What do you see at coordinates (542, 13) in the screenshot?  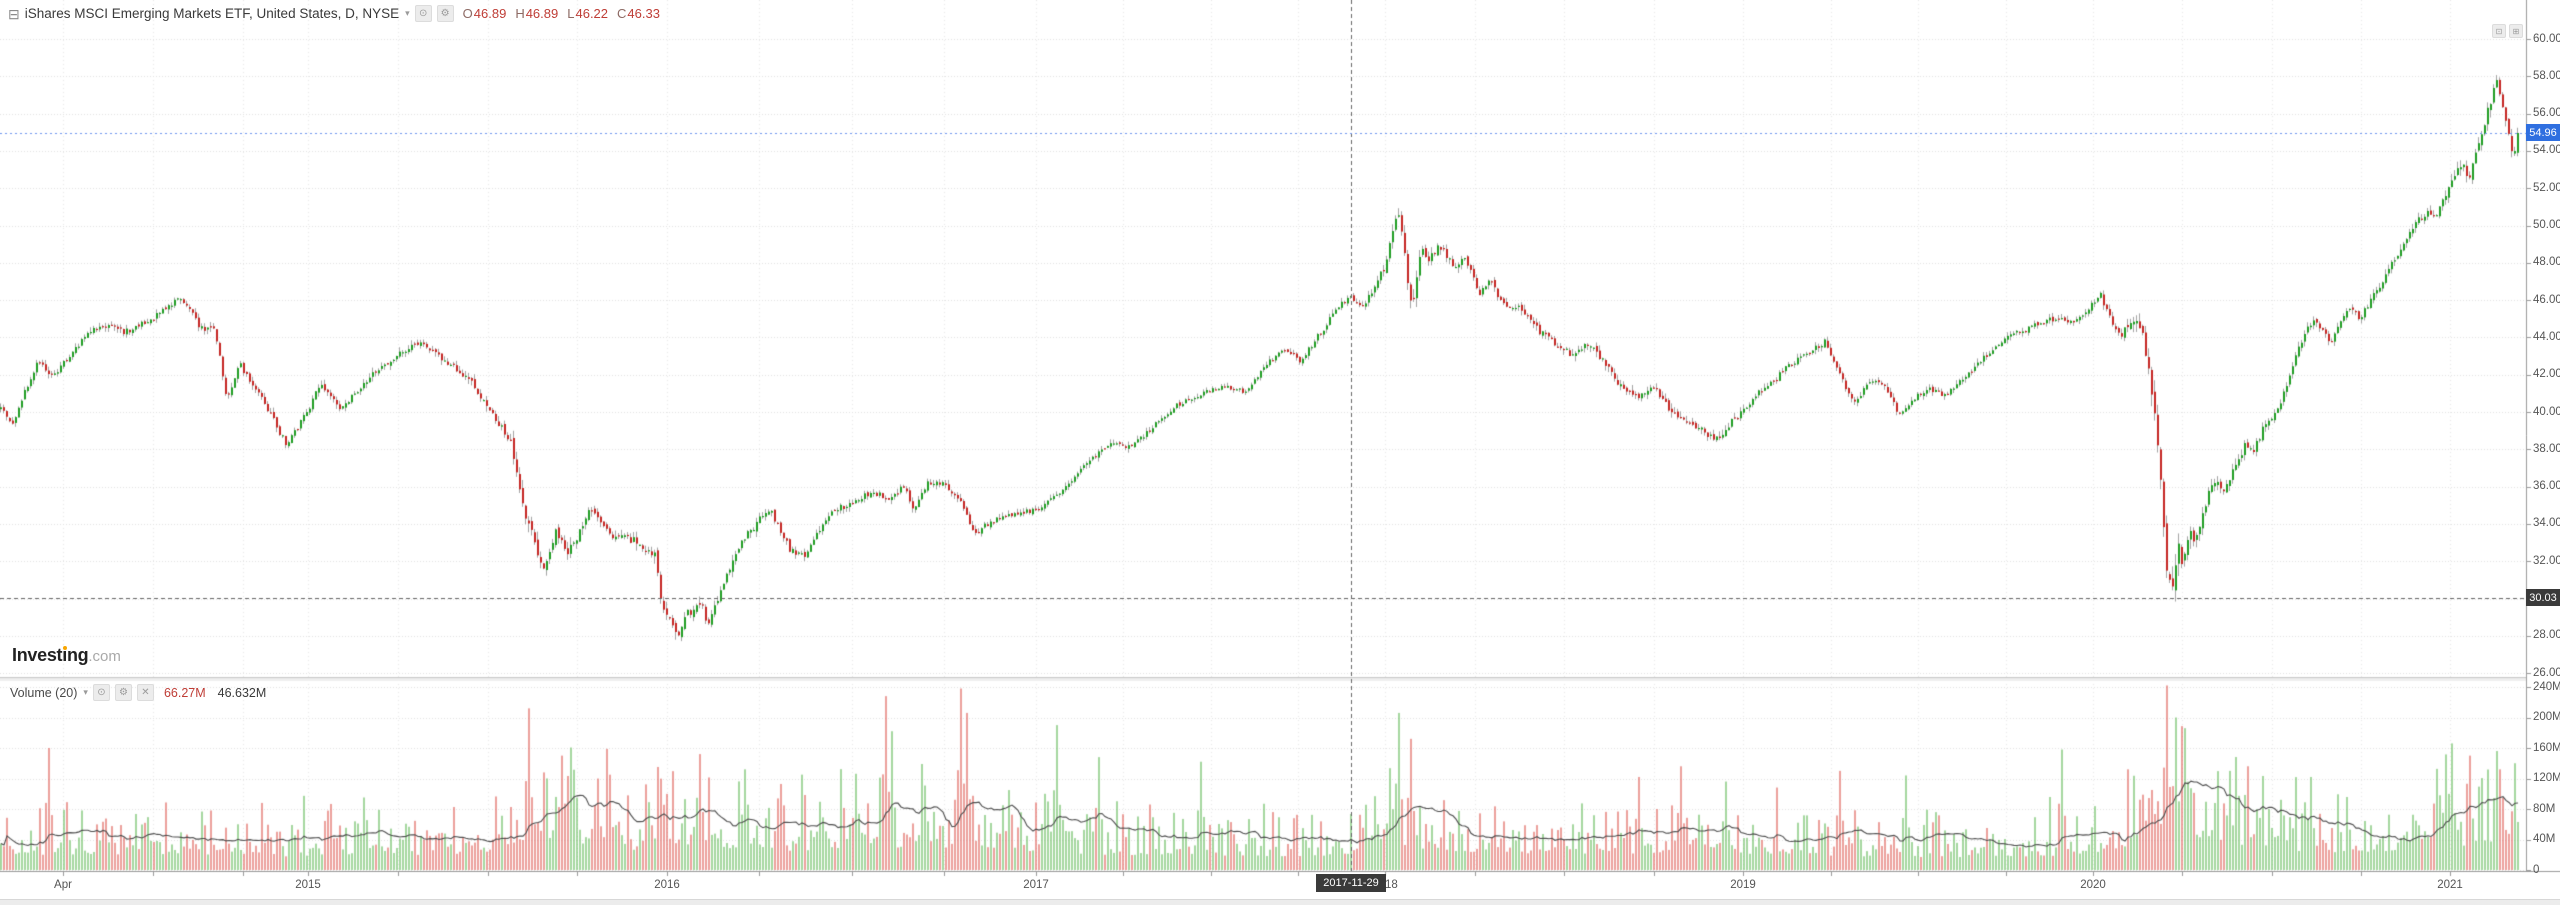 I see `high-value: 46.89` at bounding box center [542, 13].